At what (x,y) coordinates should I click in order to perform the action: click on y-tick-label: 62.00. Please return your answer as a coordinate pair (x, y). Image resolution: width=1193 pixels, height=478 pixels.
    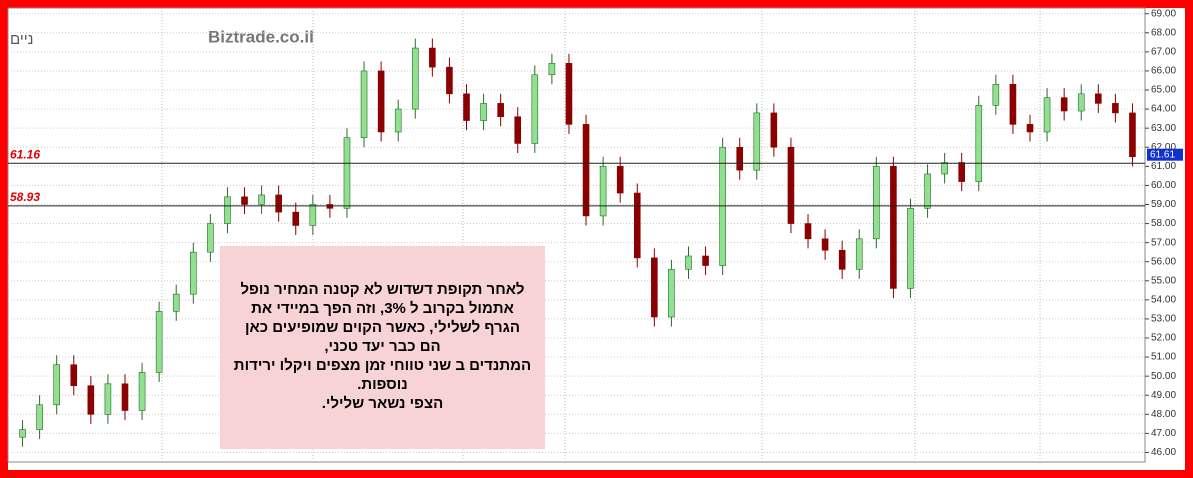
    Looking at the image, I should click on (1163, 147).